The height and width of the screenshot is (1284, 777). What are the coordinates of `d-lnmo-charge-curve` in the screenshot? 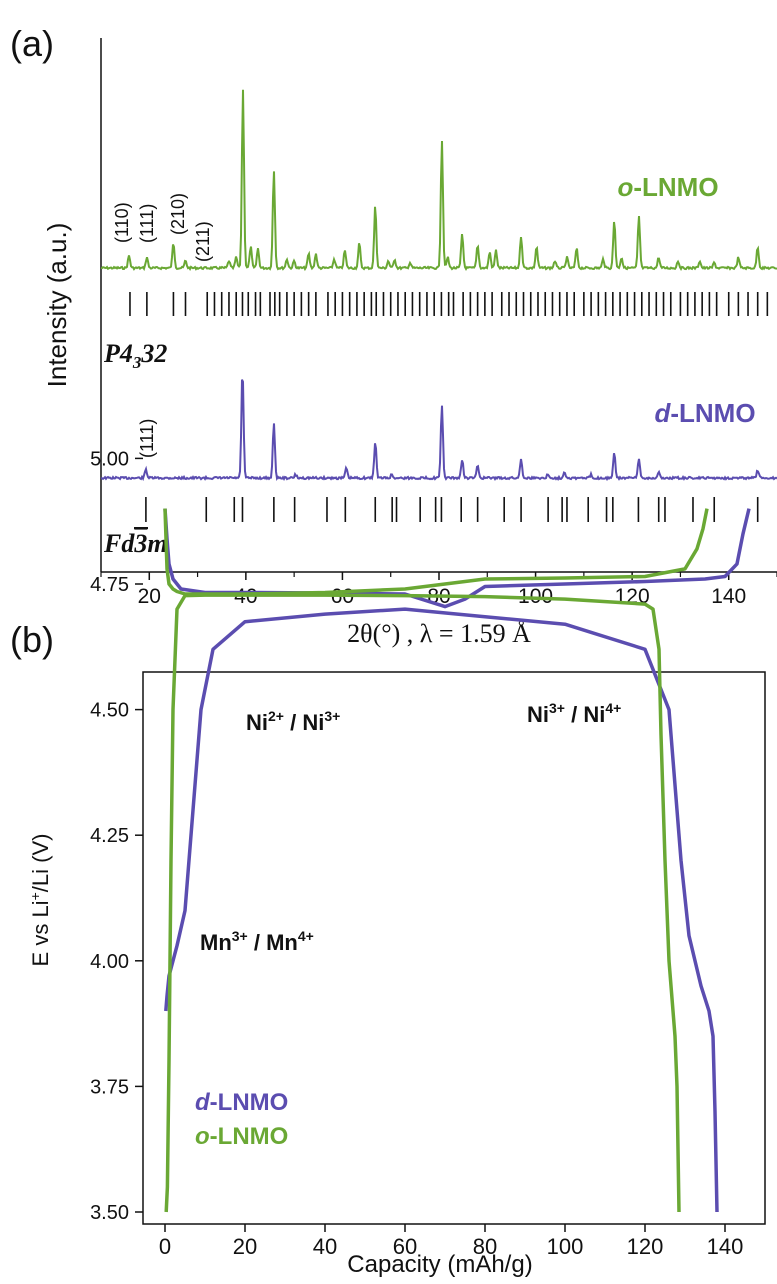 It's located at (457, 558).